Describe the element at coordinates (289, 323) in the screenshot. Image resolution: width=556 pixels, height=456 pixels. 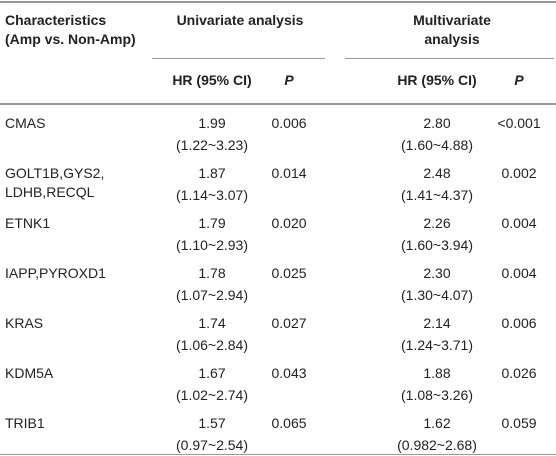
I see `p-value: 0.027` at that location.